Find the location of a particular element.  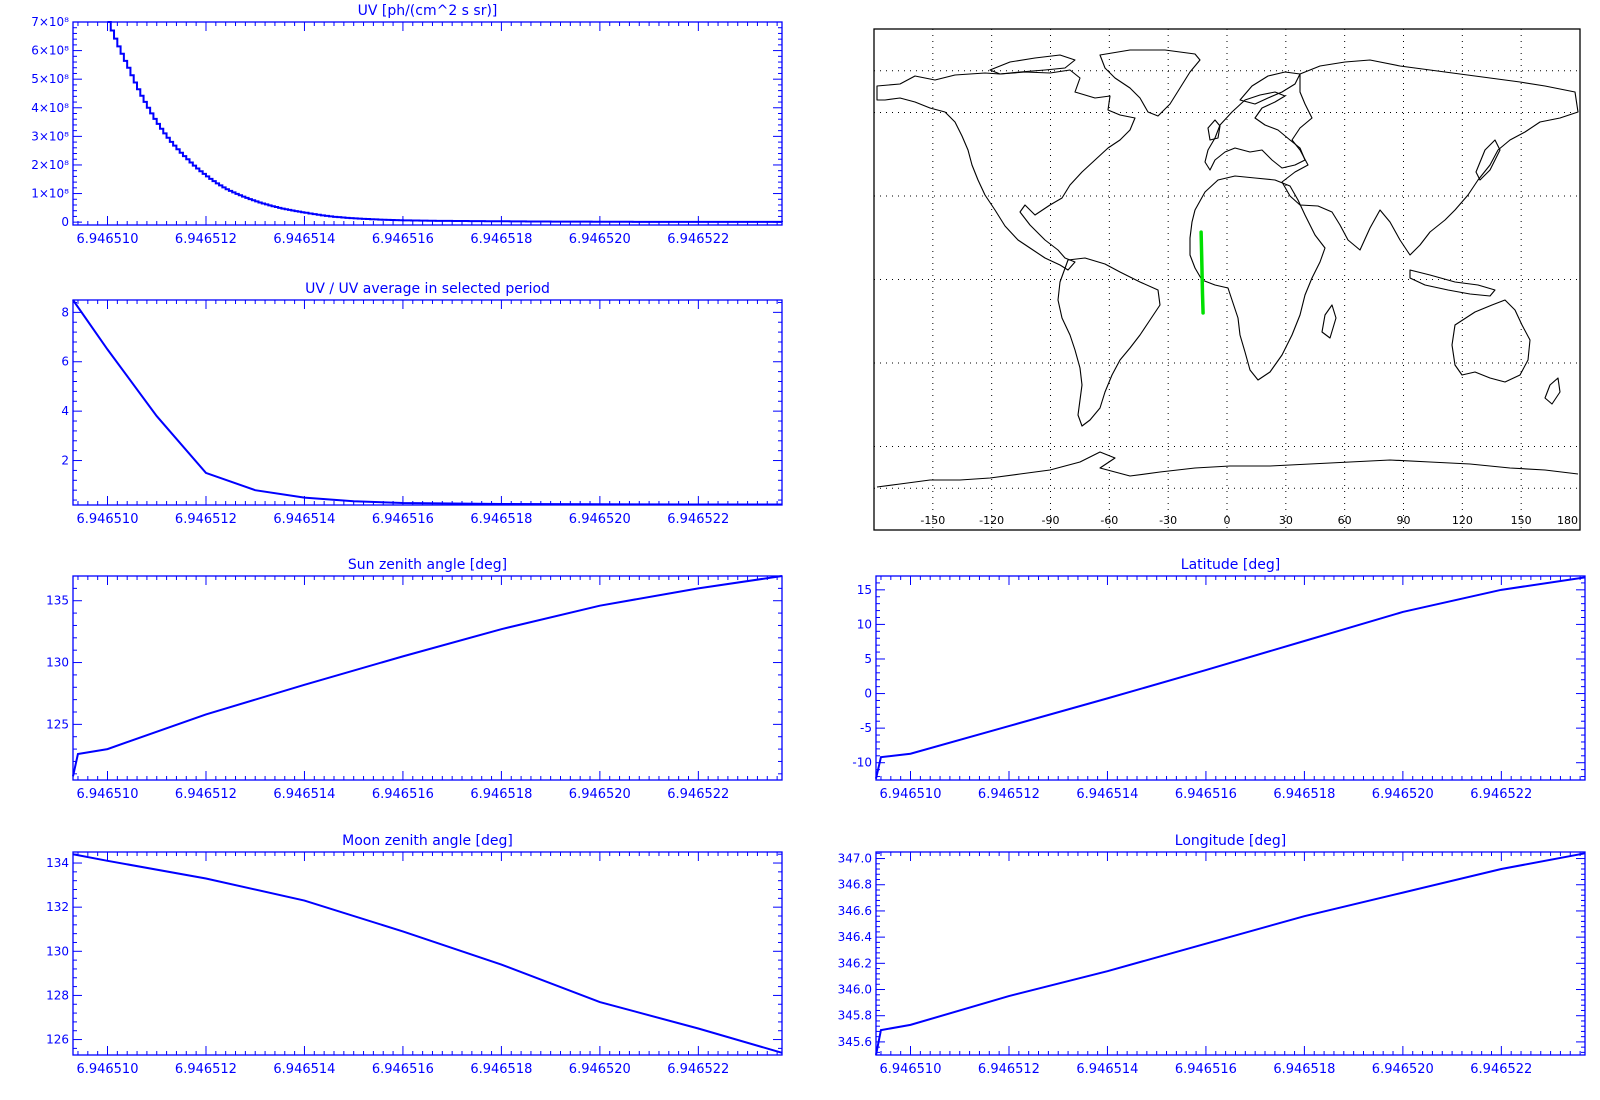

y-axis-ticks: 125 130 135 is located at coordinates (414, 675).